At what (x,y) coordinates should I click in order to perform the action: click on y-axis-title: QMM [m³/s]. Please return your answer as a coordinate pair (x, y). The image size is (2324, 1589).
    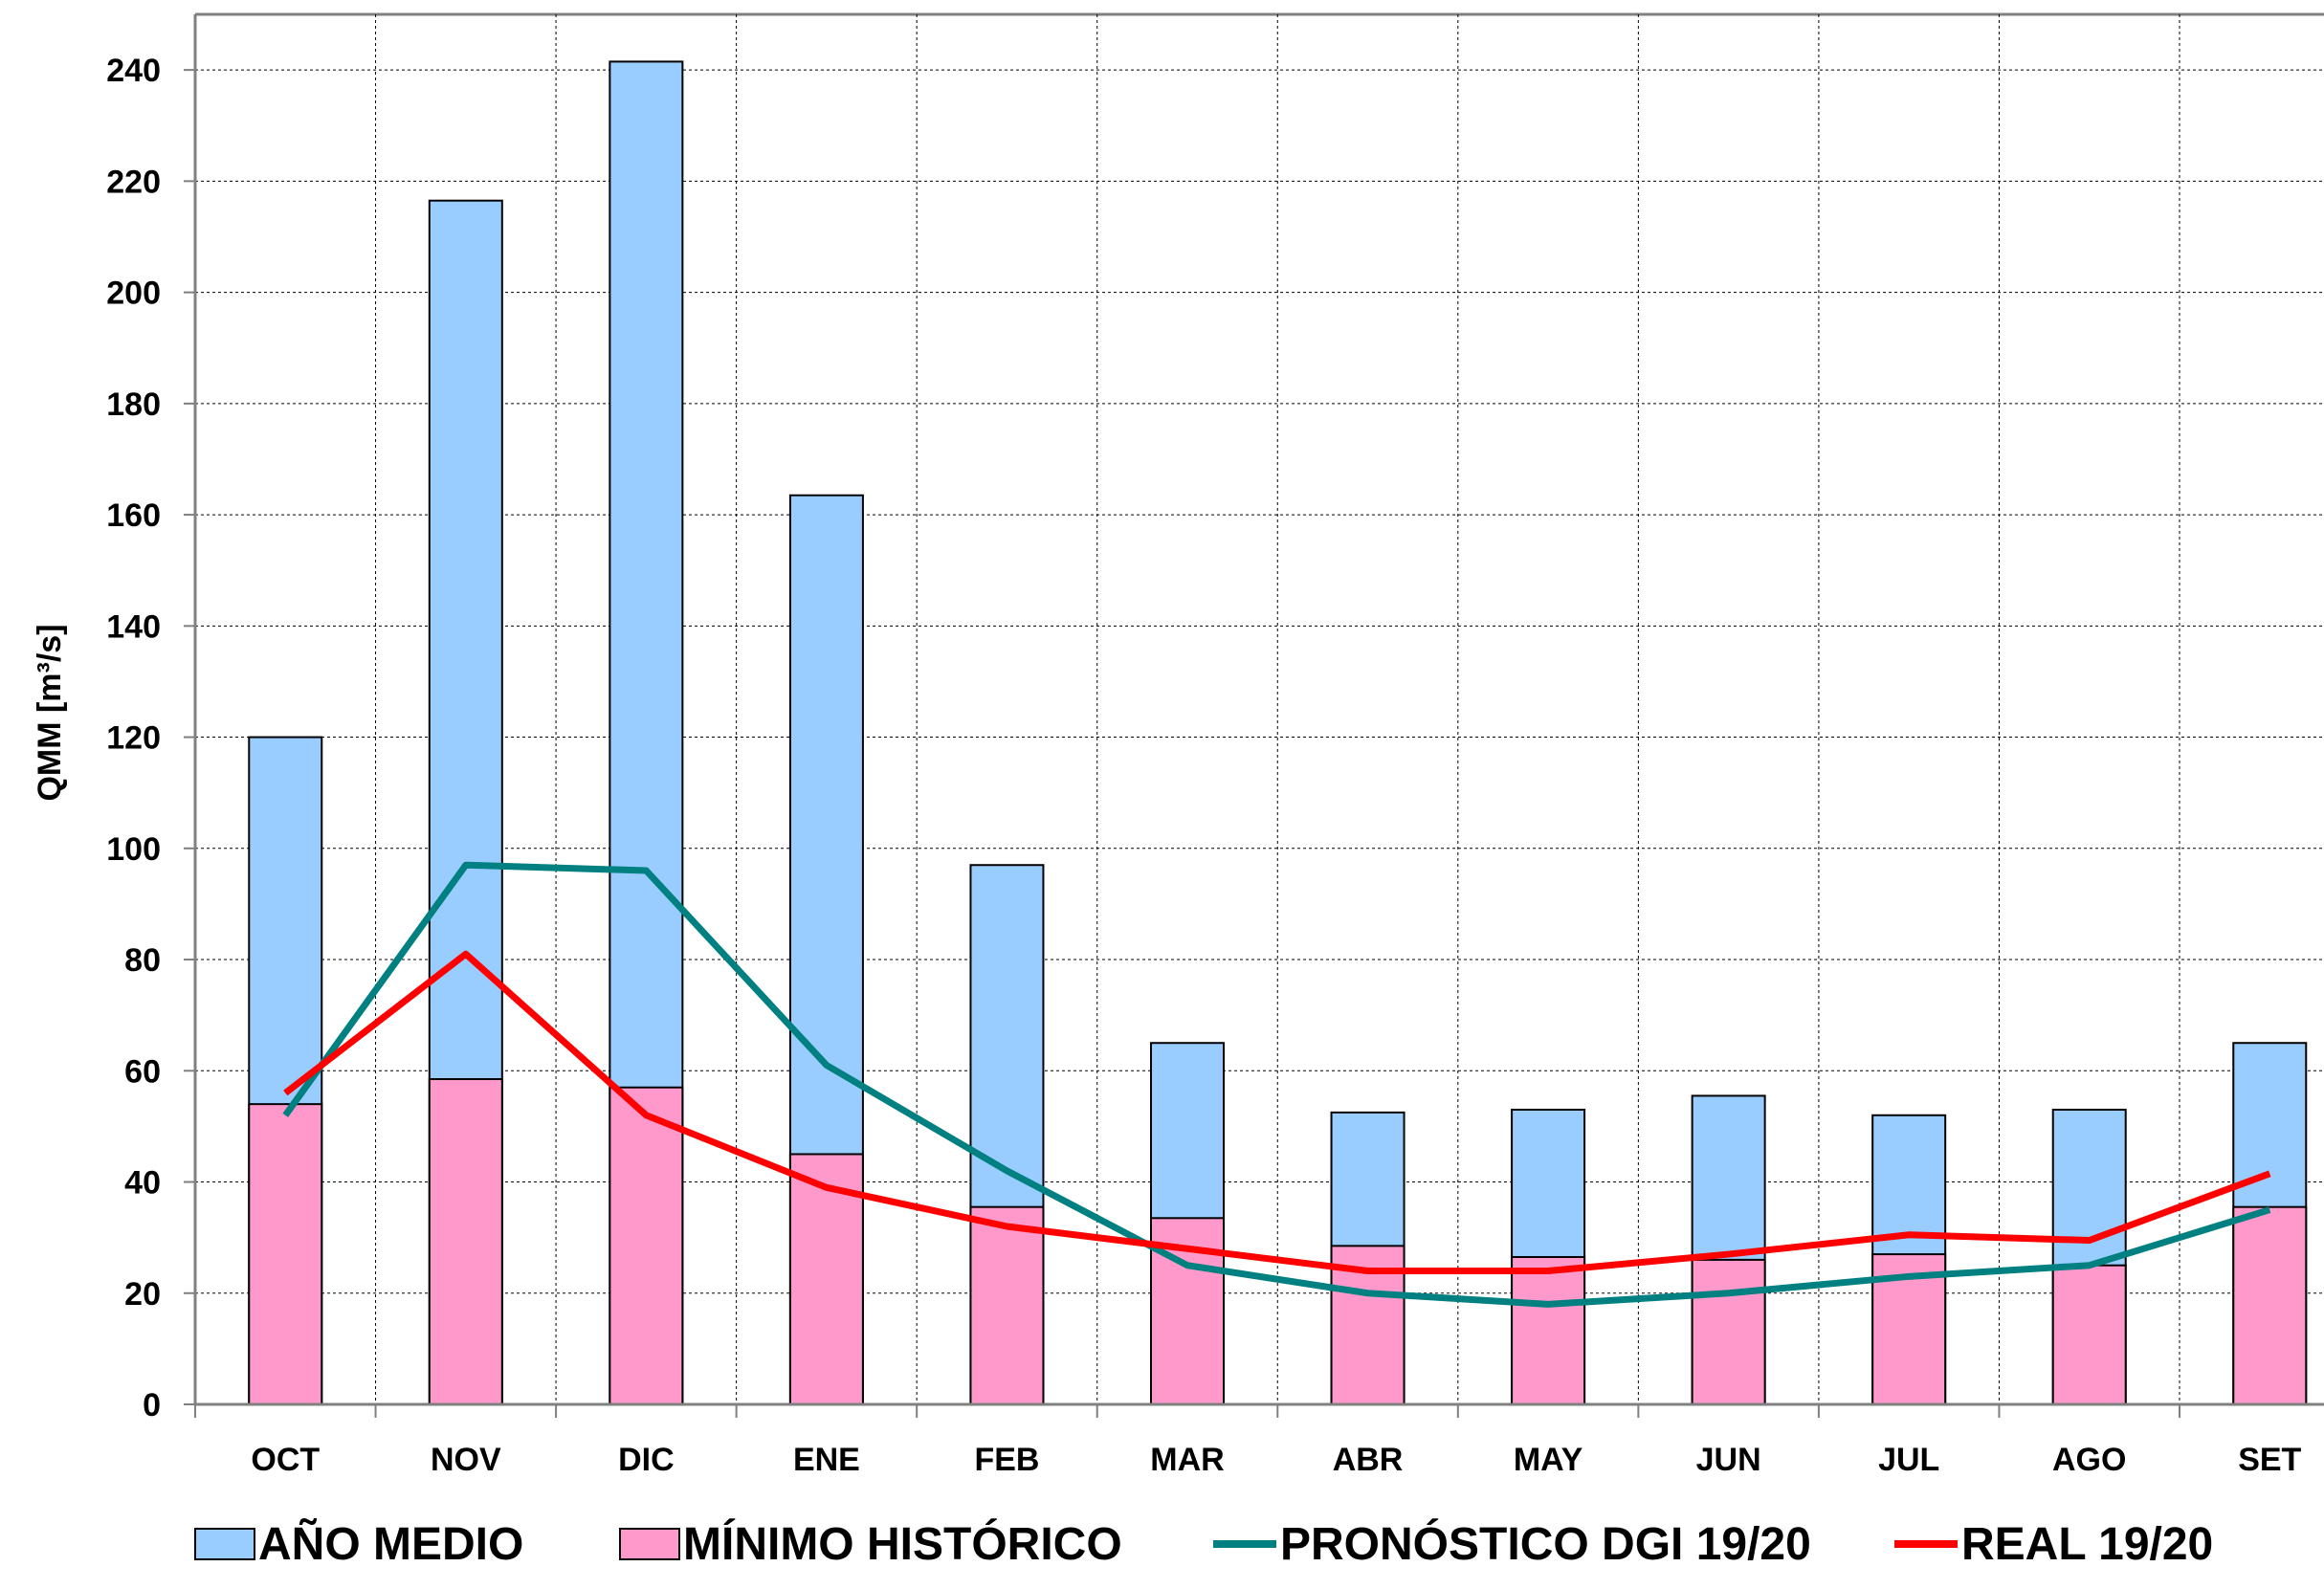
    Looking at the image, I should click on (50, 712).